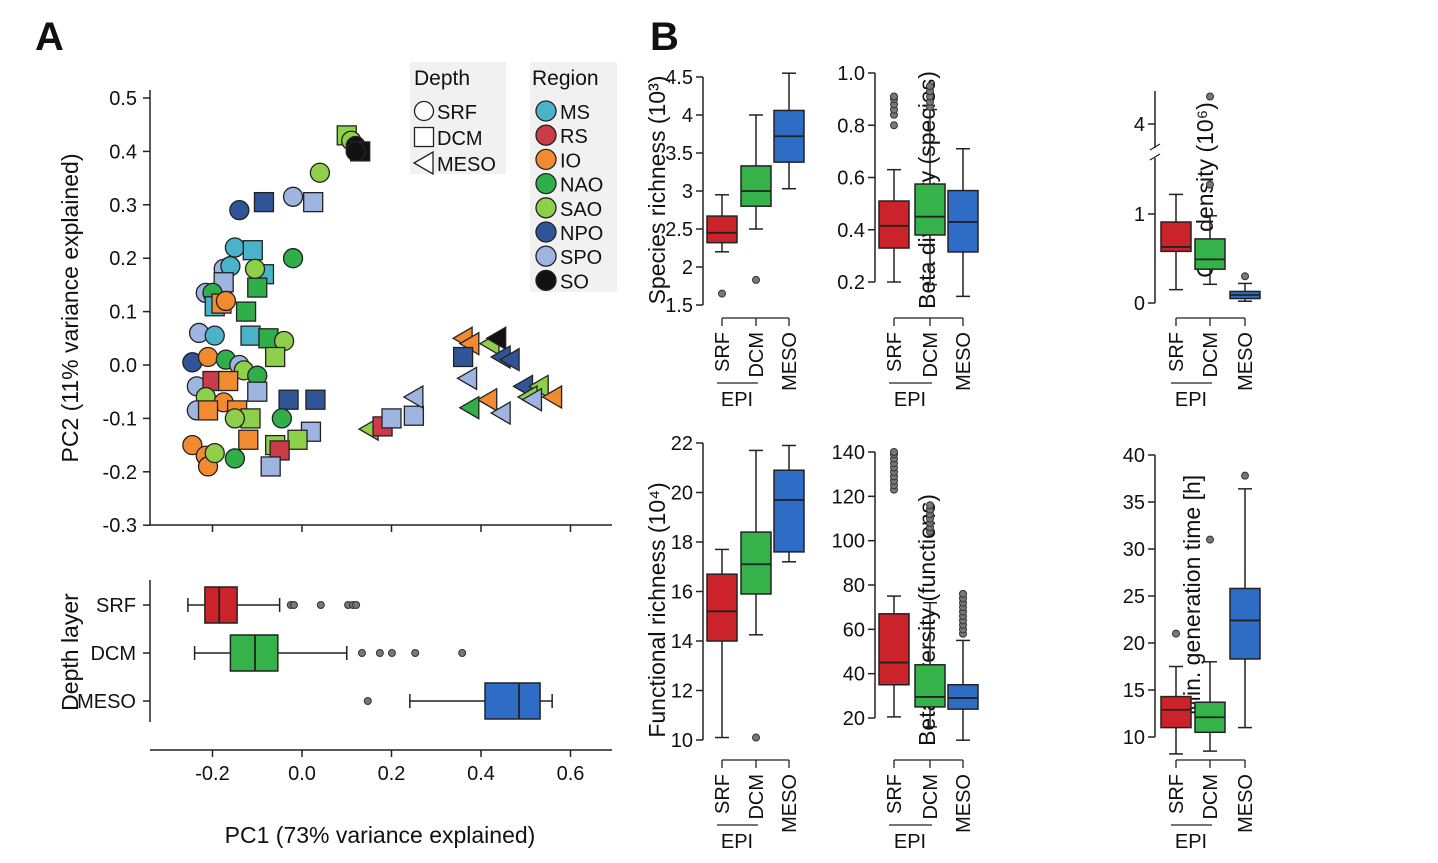  Describe the element at coordinates (457, 113) in the screenshot. I see `legend-depth-label: SRF` at that location.